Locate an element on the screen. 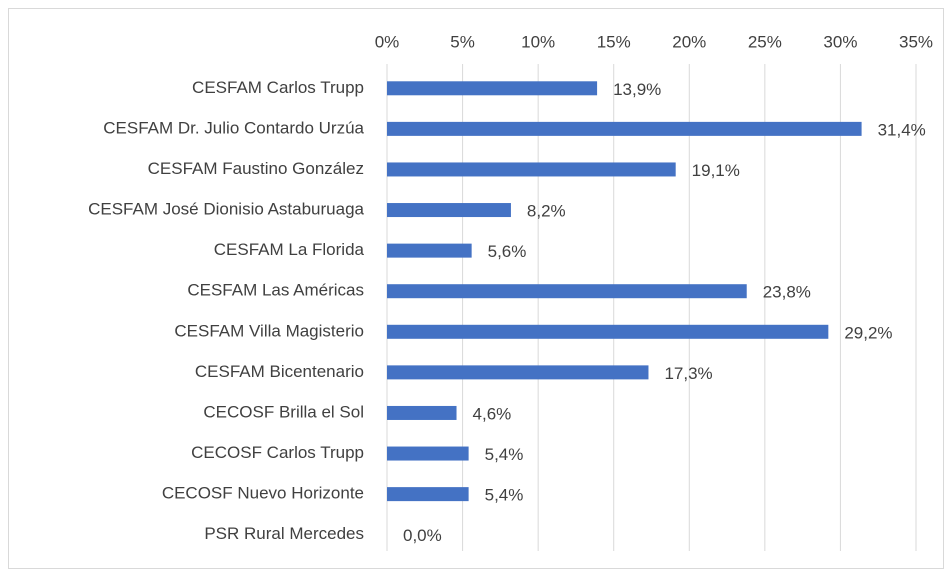  y-tick-label: CESFAM Carlos Trupp is located at coordinates (278, 87).